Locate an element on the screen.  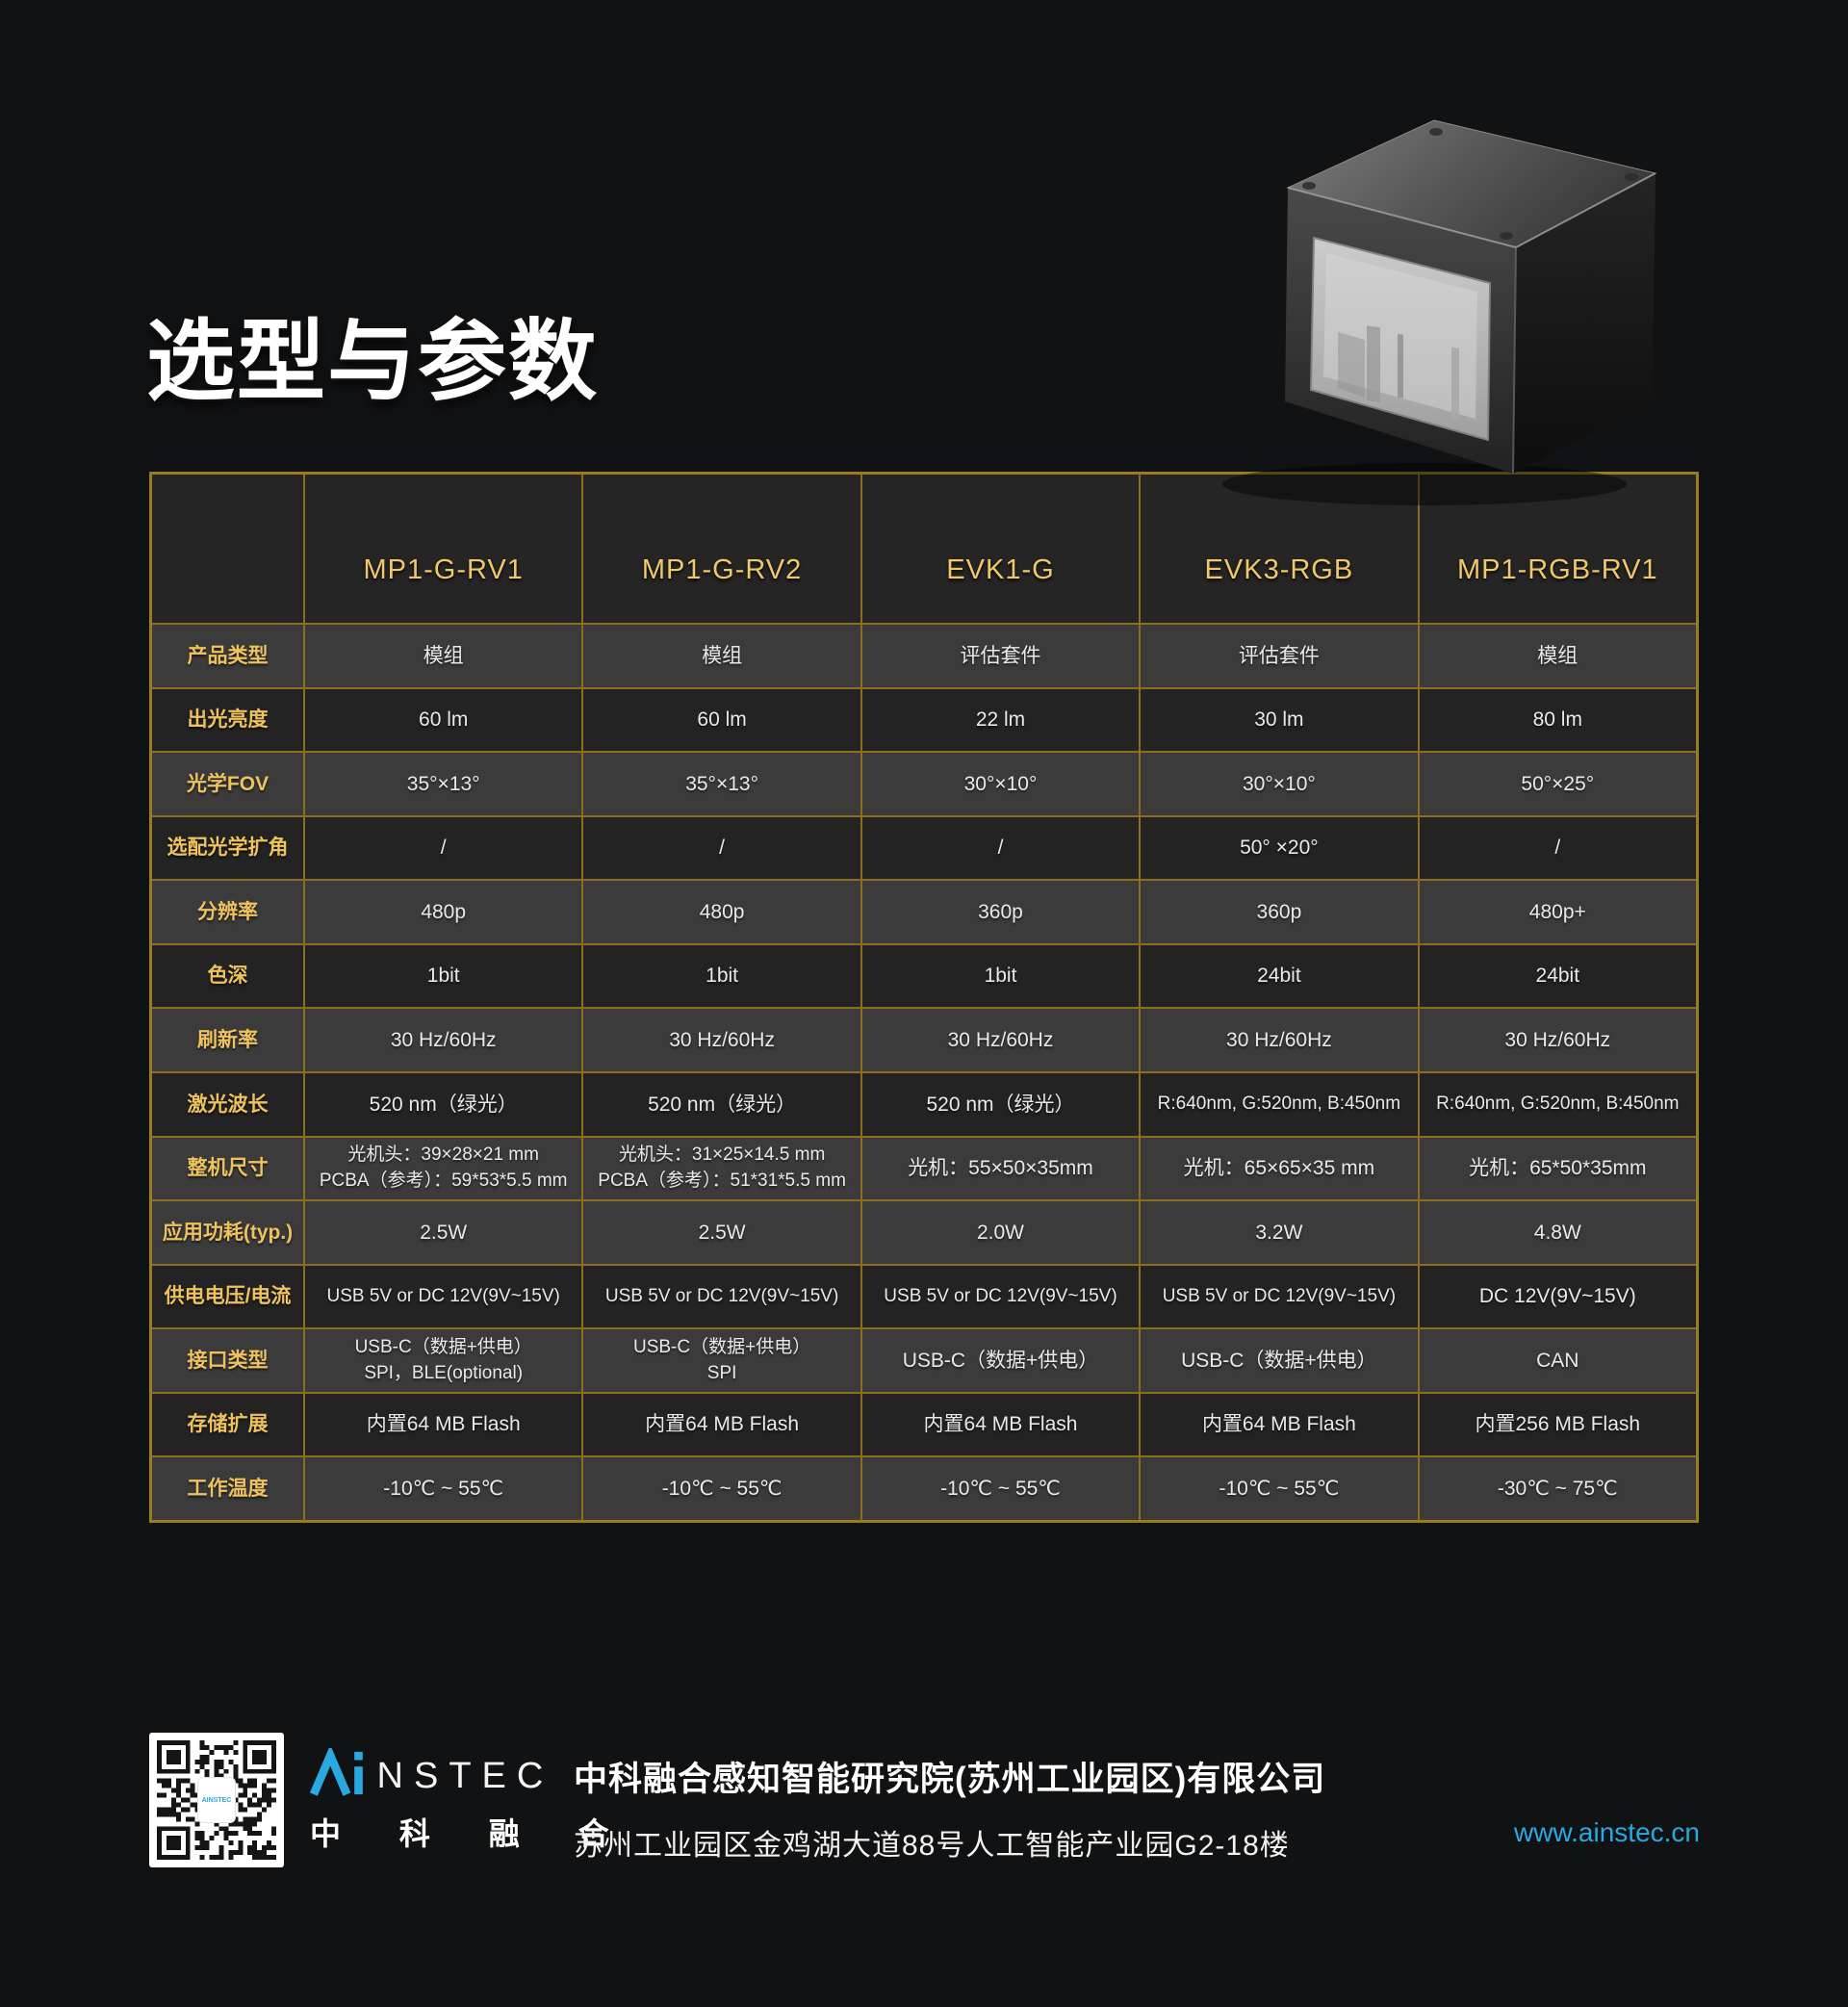
spec-cell: 50° ×20° is located at coordinates (1279, 848).